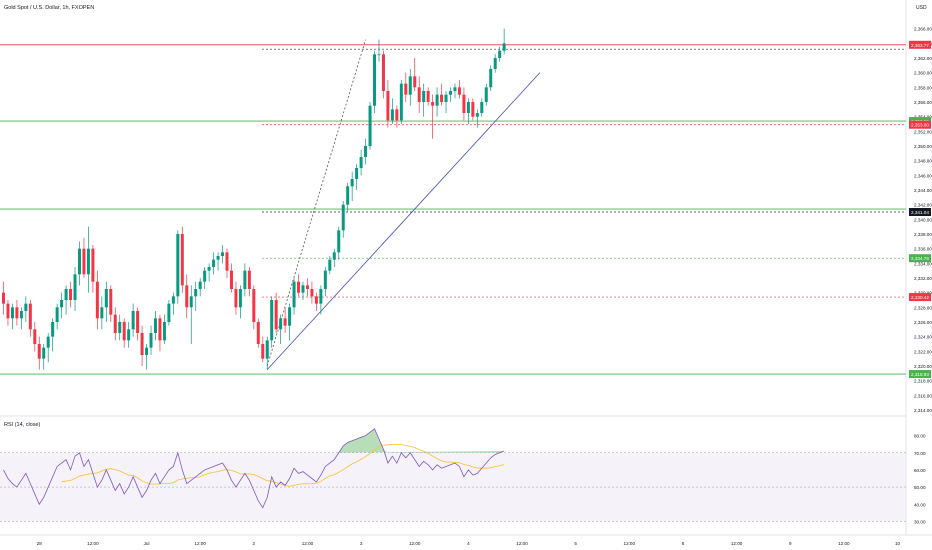 This screenshot has height=550, width=932. What do you see at coordinates (923, 146) in the screenshot?
I see `price-tick-label: 2,350.00` at bounding box center [923, 146].